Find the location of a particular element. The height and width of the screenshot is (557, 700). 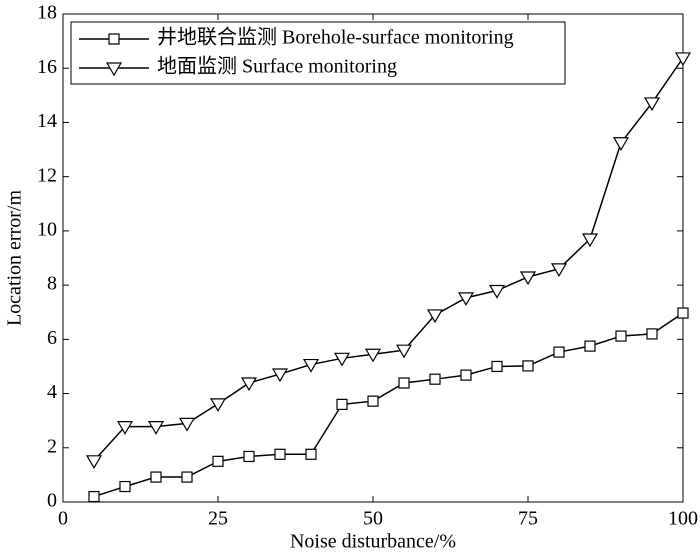

x-tick-label: 50 is located at coordinates (373, 519).